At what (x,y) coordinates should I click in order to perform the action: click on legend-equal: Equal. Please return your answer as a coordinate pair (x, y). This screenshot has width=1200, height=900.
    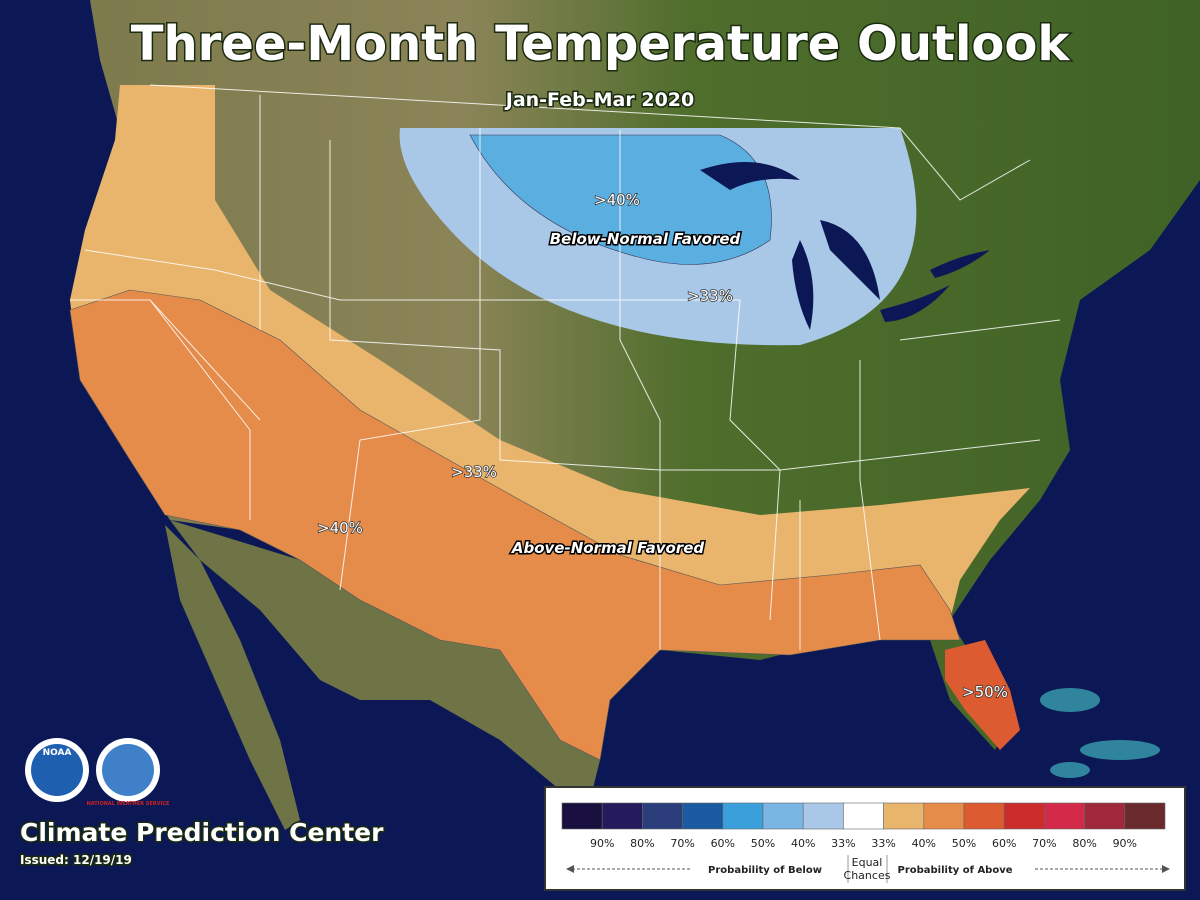
    Looking at the image, I should click on (867, 862).